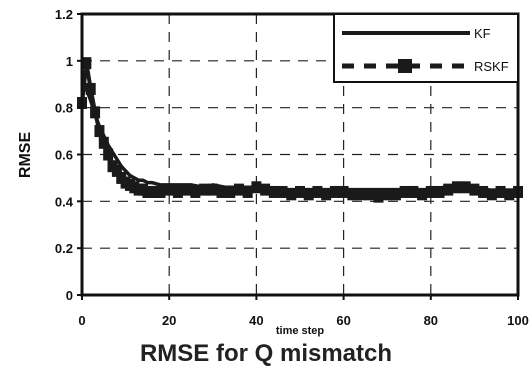 This screenshot has height=383, width=532. I want to click on x-tick-label: 60, so click(343, 320).